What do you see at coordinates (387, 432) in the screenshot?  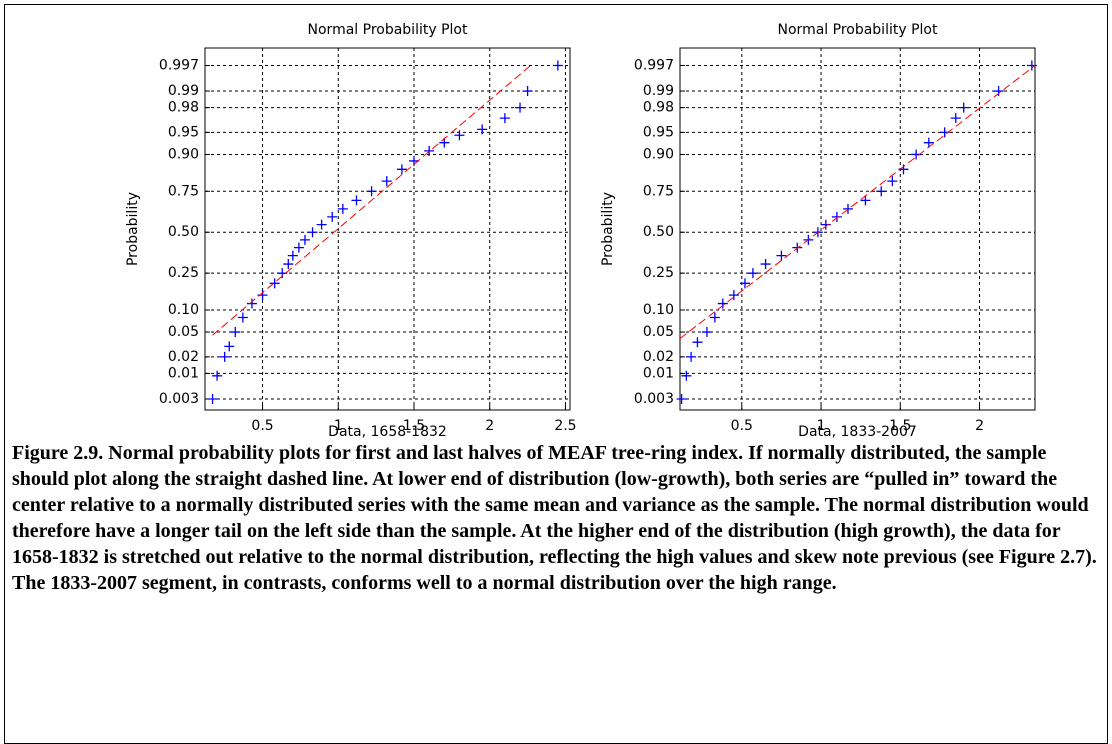 I see `x-axis-label: Data, 1658-1832` at bounding box center [387, 432].